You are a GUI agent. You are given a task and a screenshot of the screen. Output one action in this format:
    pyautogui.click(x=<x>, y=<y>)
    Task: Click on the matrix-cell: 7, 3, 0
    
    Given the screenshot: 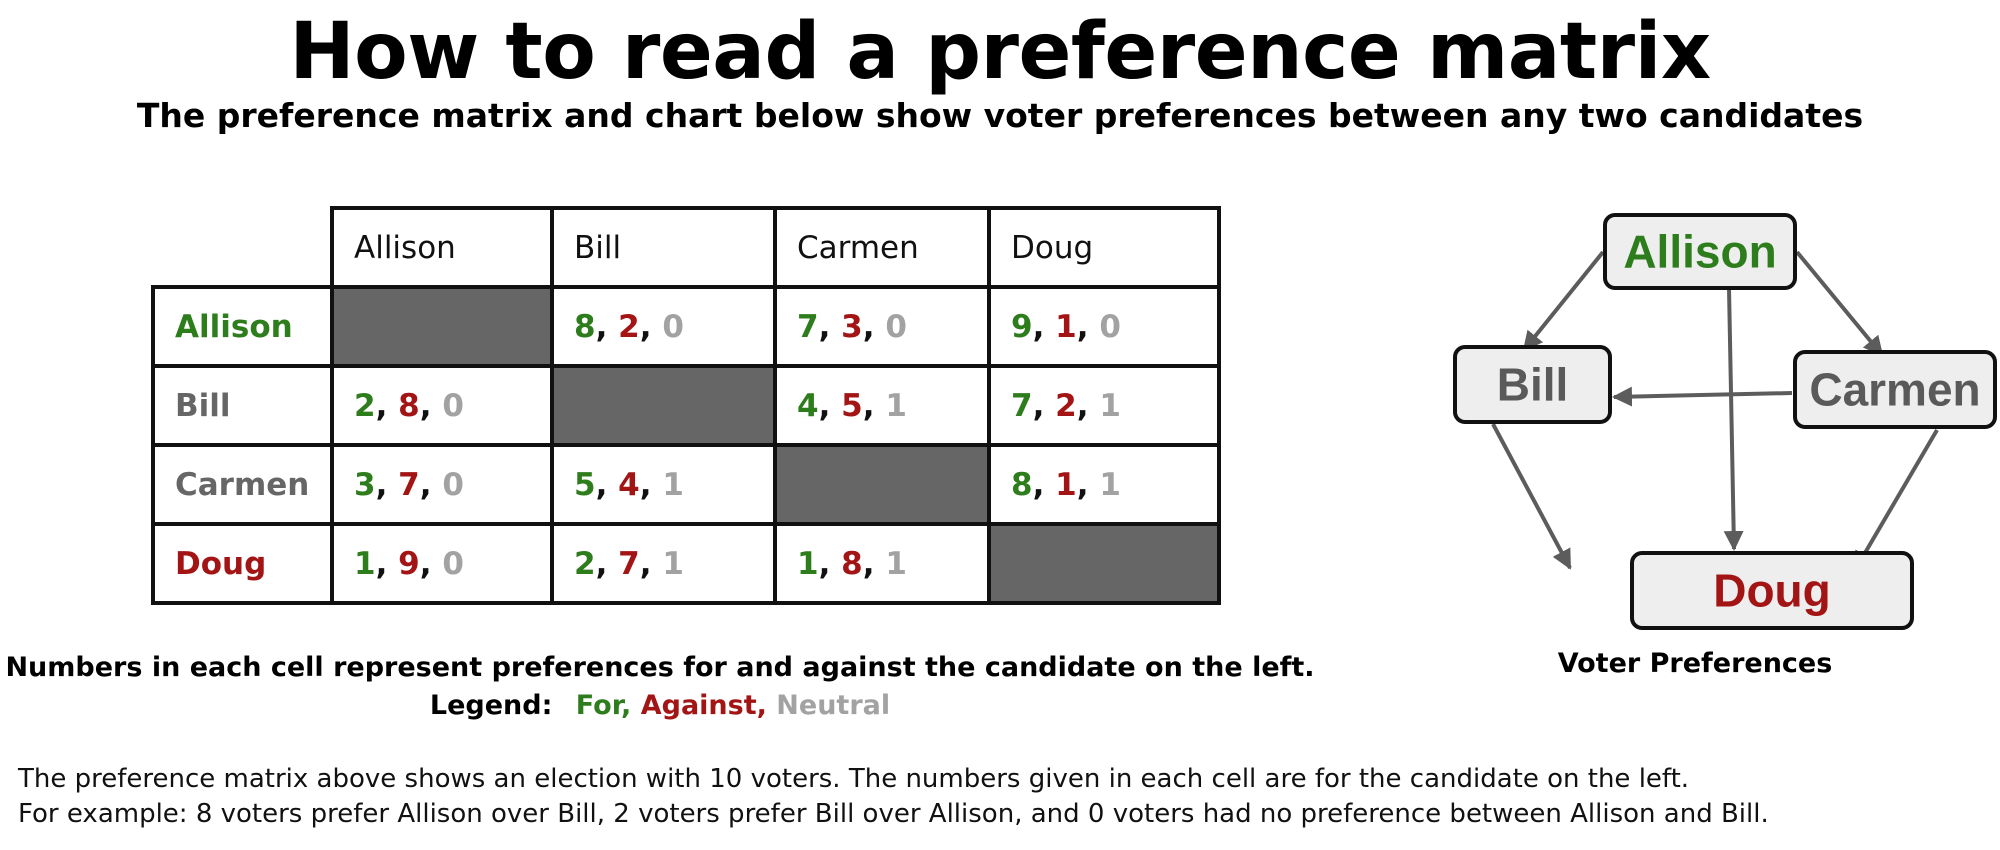 What is the action you would take?
    pyautogui.click(x=882, y=326)
    